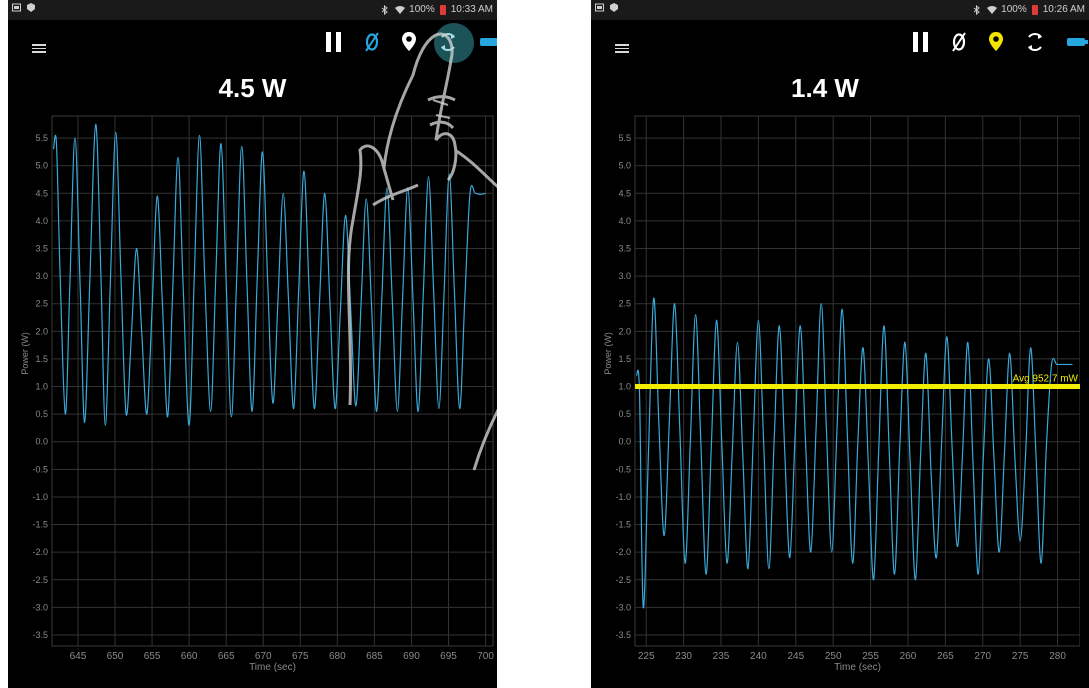 The height and width of the screenshot is (688, 1089). I want to click on x-tick-label: 675, so click(300, 656).